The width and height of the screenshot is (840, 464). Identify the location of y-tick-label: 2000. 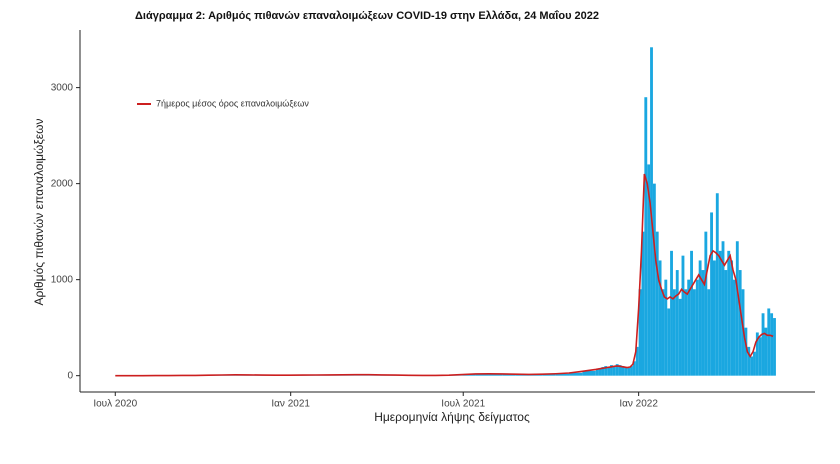
(62, 183).